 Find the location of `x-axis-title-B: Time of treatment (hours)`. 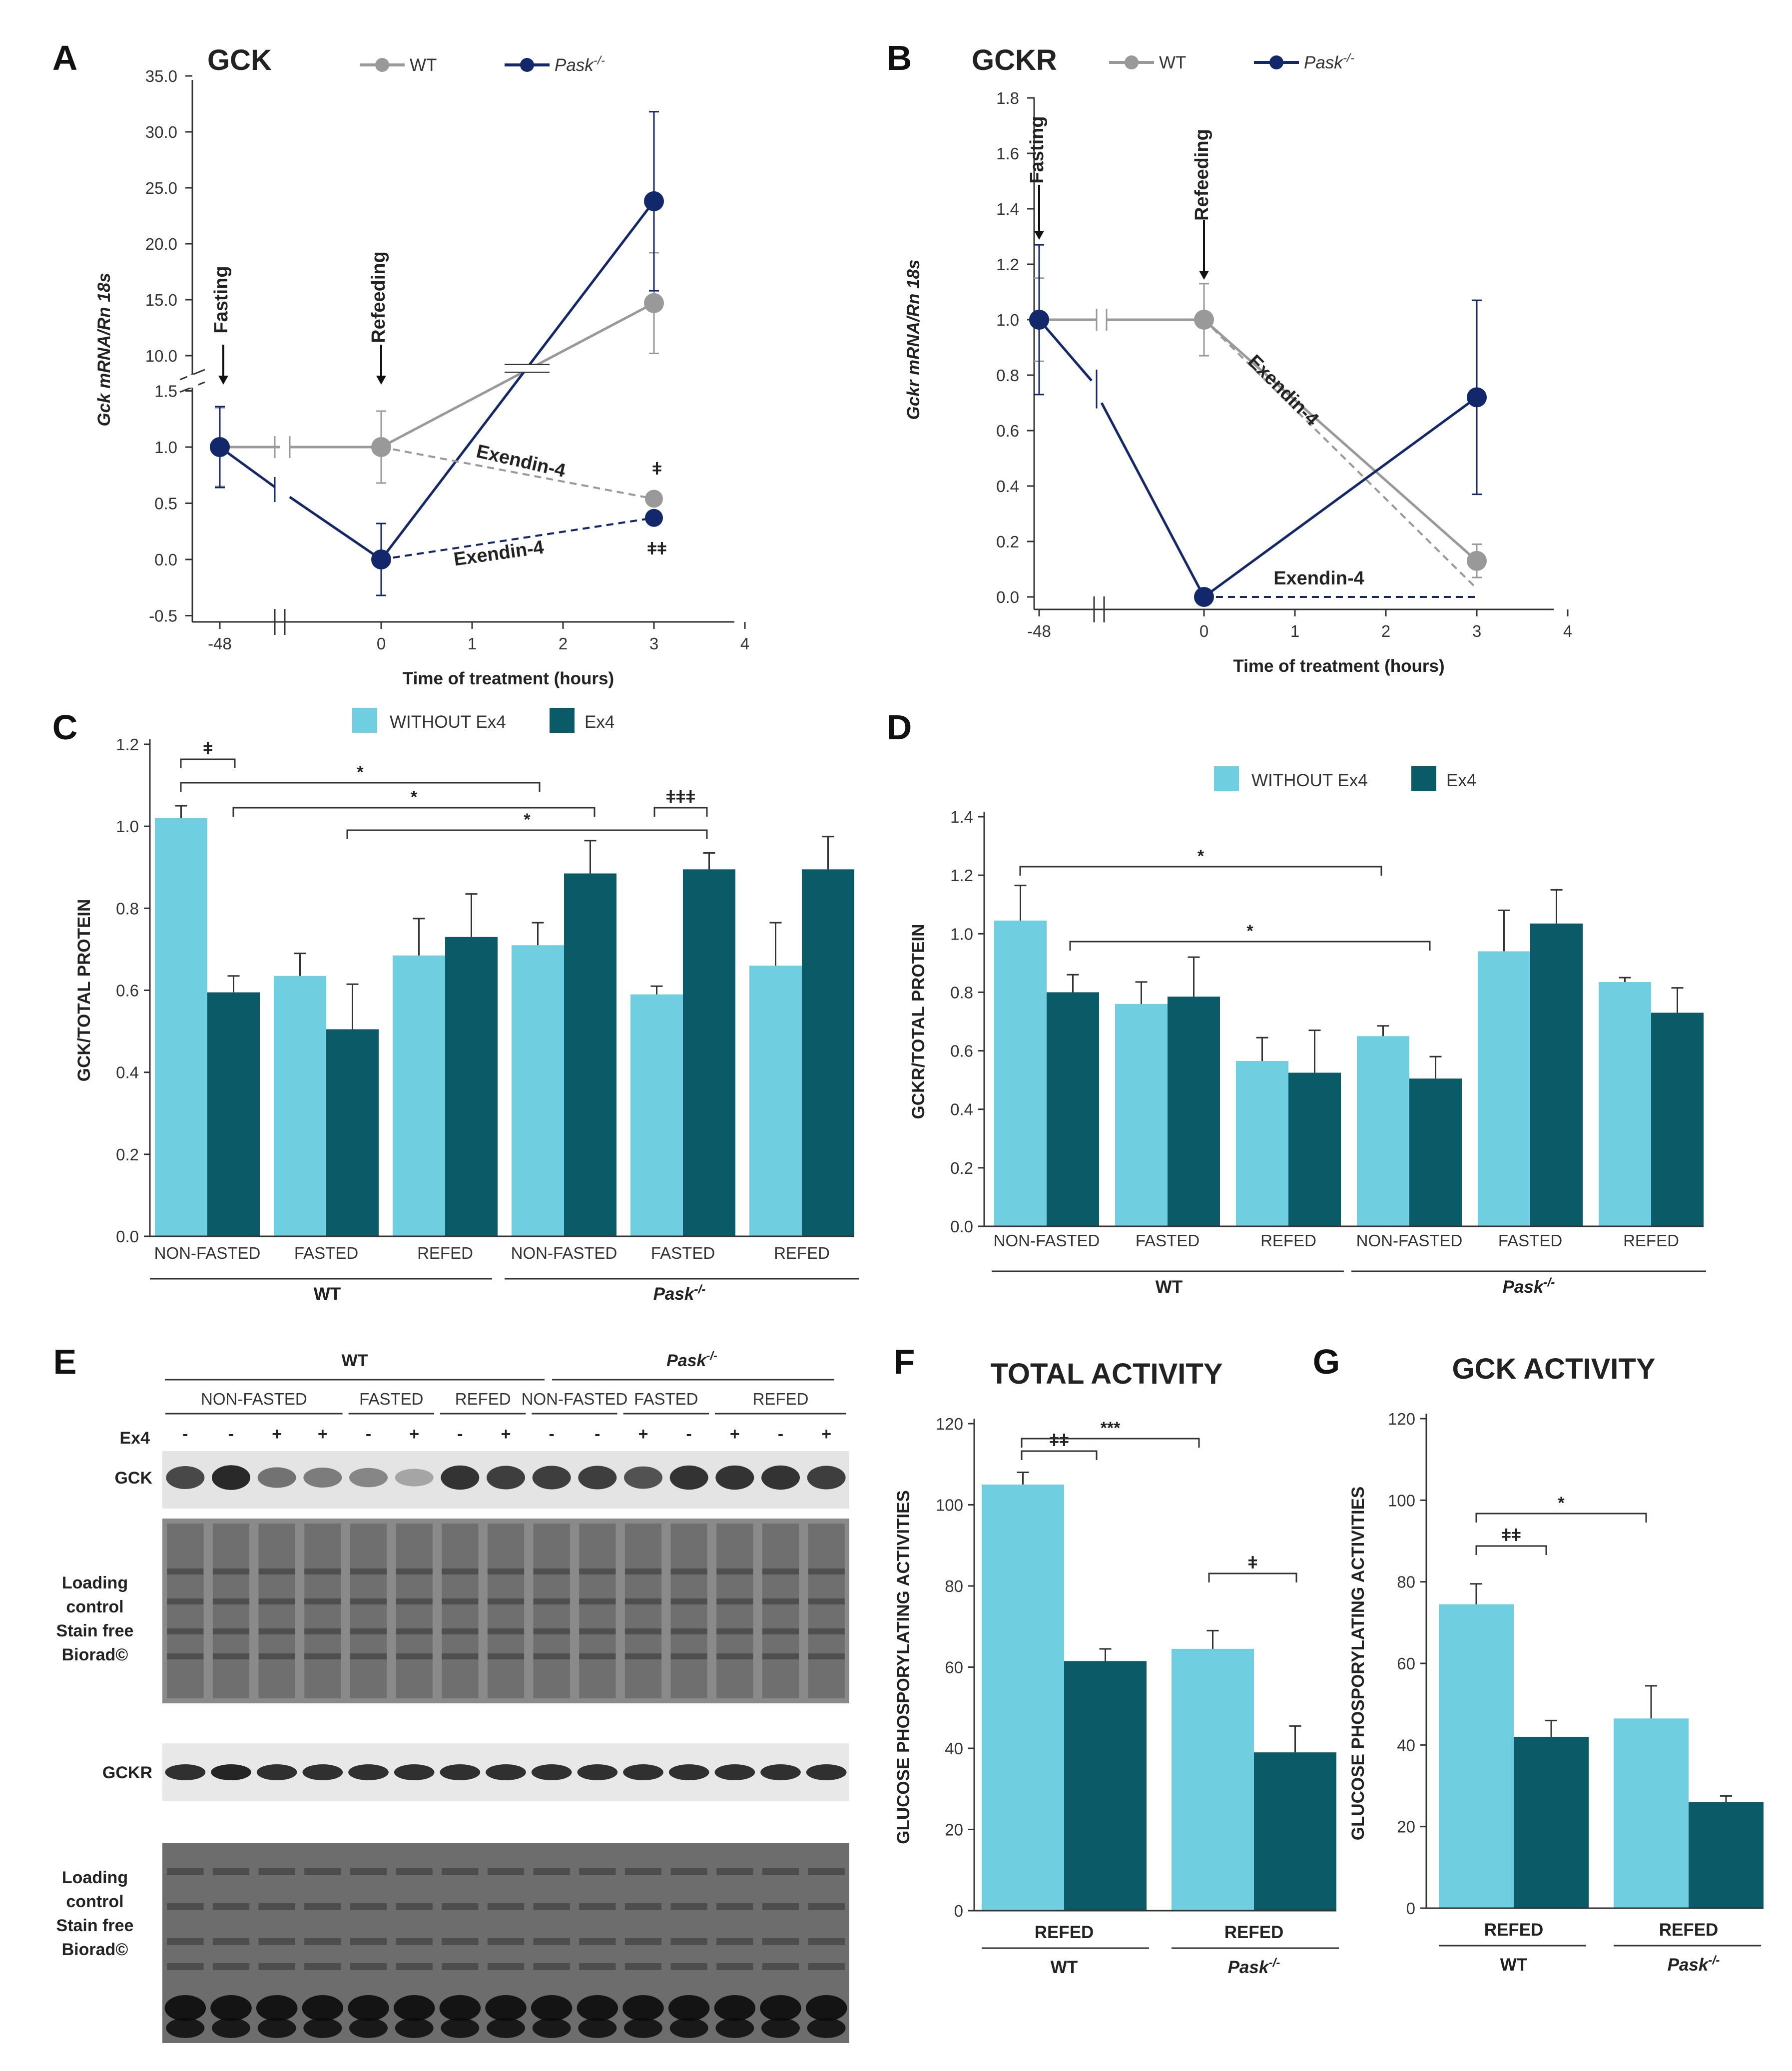

x-axis-title-B: Time of treatment (hours) is located at coordinates (1338, 666).